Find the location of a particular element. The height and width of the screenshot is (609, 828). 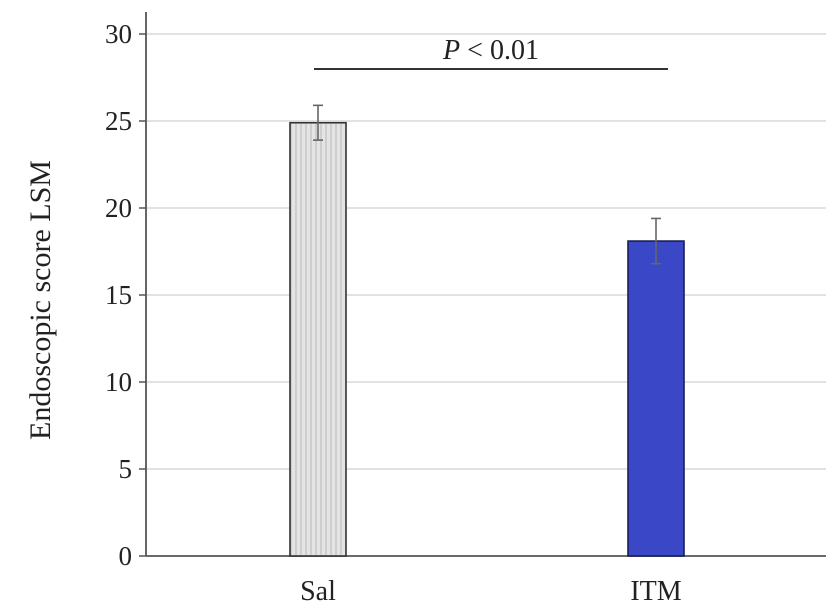

y-tick-label: 5 is located at coordinates (126, 469).